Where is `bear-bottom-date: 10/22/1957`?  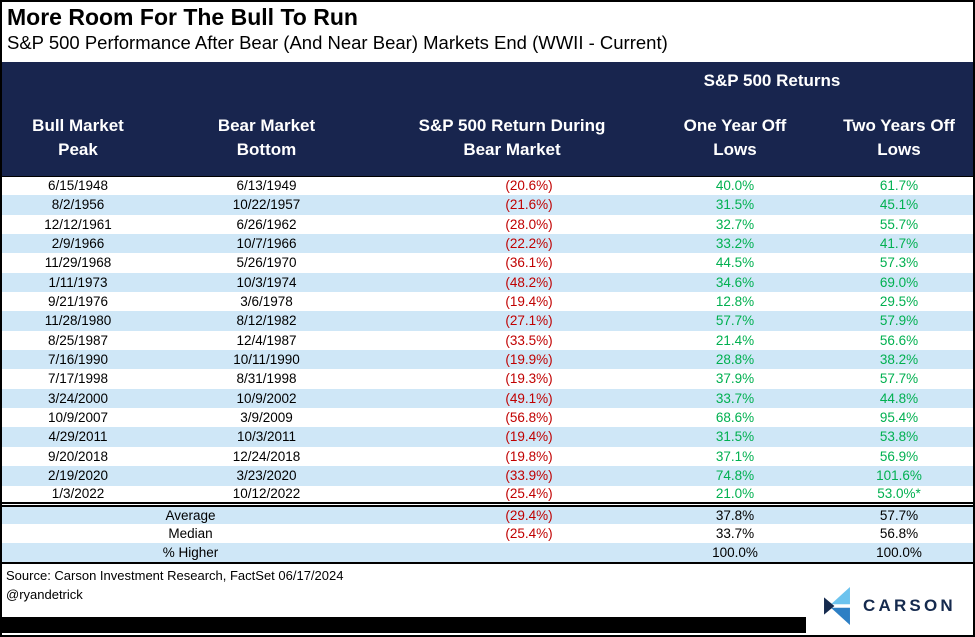
bear-bottom-date: 10/22/1957 is located at coordinates (266, 205).